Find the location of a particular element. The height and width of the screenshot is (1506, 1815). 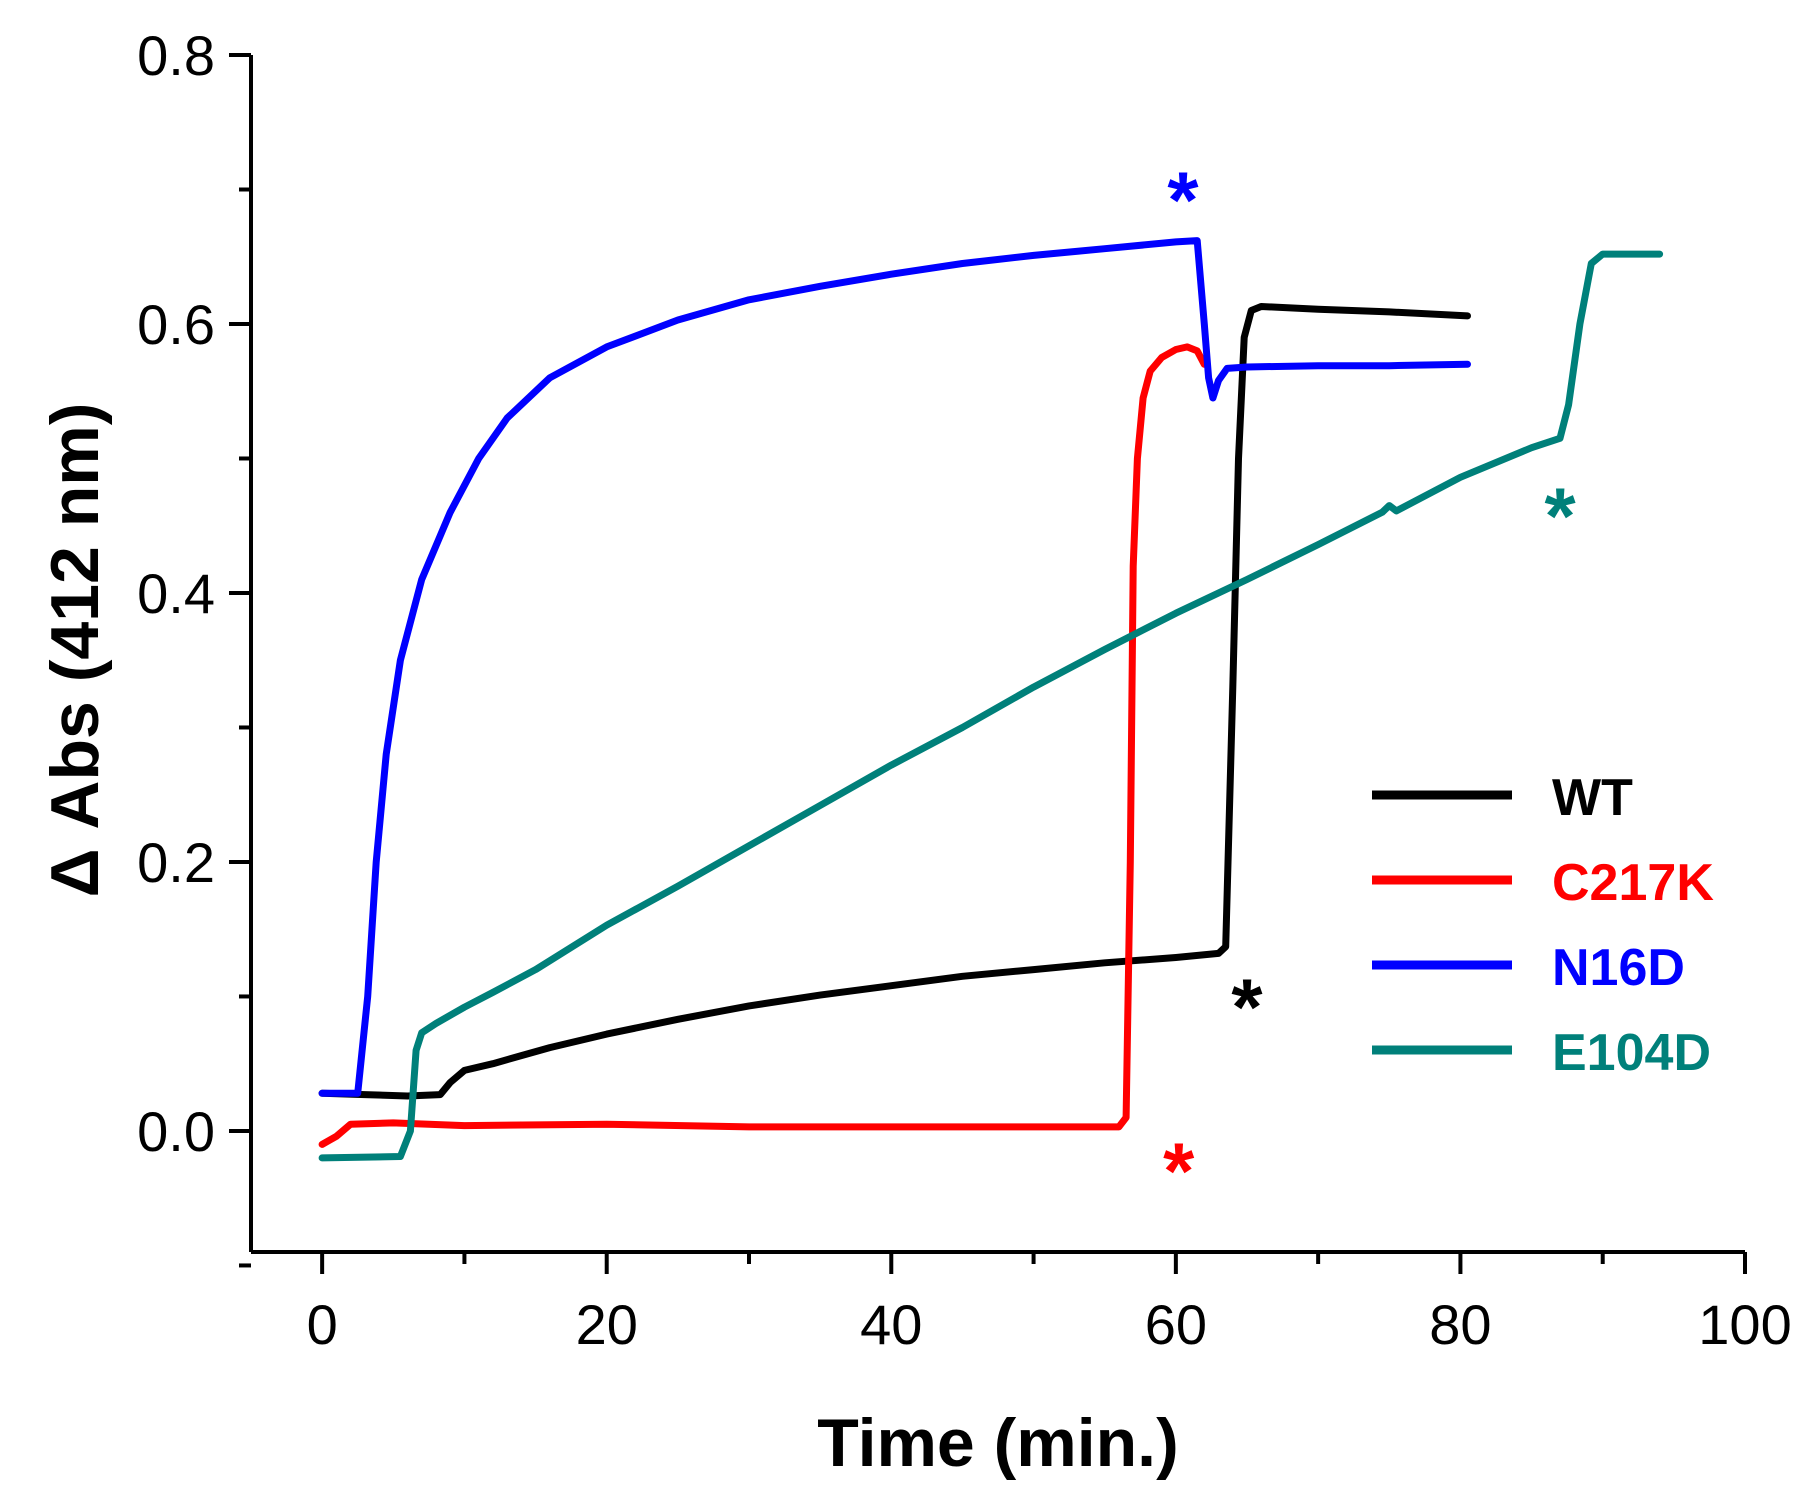

y-tick-label-0.0: 0.0 is located at coordinates (176, 1131).